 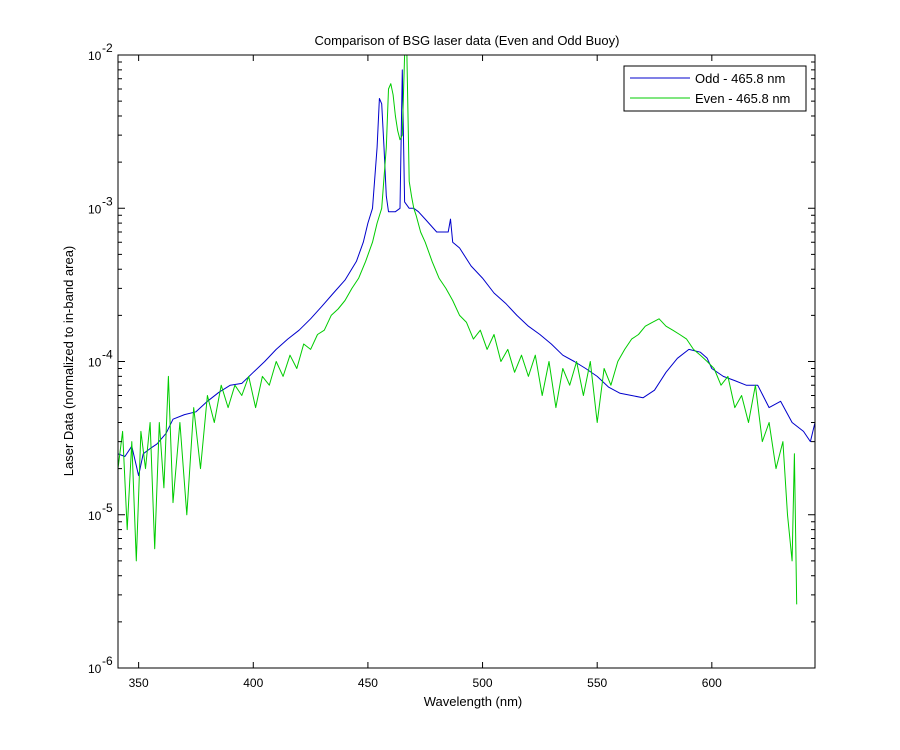 What do you see at coordinates (253, 683) in the screenshot?
I see `x-tick-label: 400` at bounding box center [253, 683].